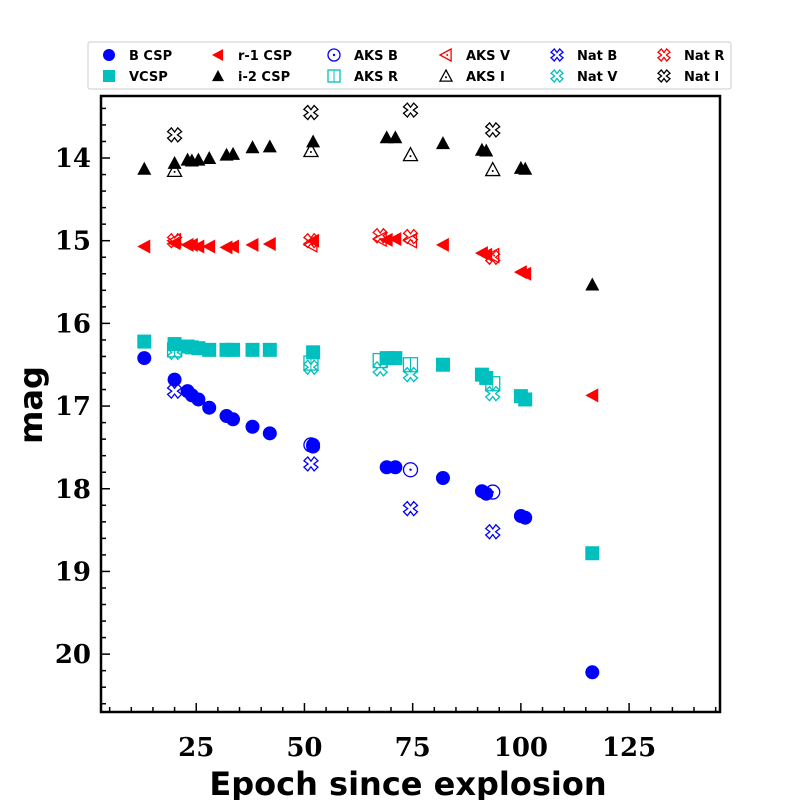 The height and width of the screenshot is (800, 800). Describe the element at coordinates (701, 77) in the screenshot. I see `legend-label: Nat I` at that location.